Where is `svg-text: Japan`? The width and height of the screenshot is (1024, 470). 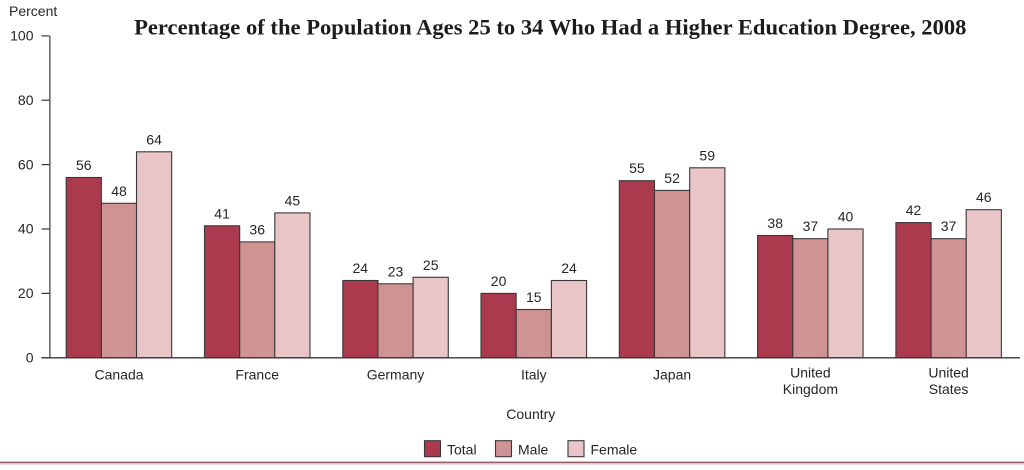 svg-text: Japan is located at coordinates (672, 375).